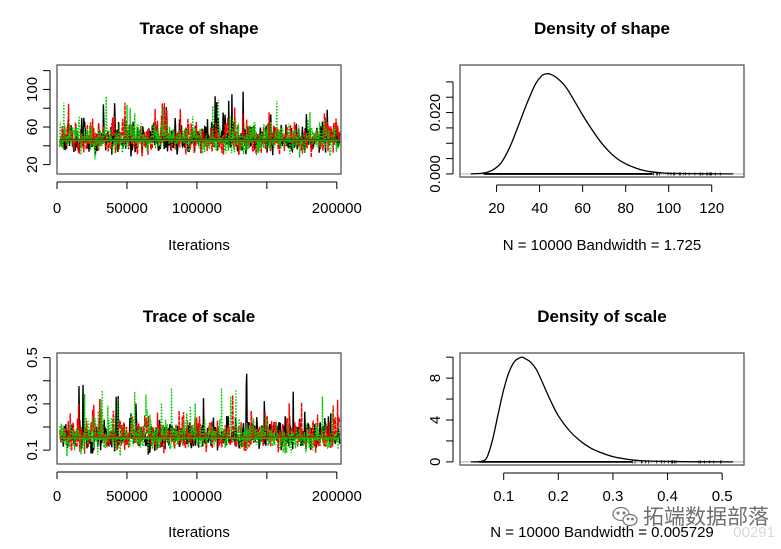 This screenshot has height=549, width=781. What do you see at coordinates (503, 496) in the screenshot?
I see `x-tick-label: 0.1` at bounding box center [503, 496].